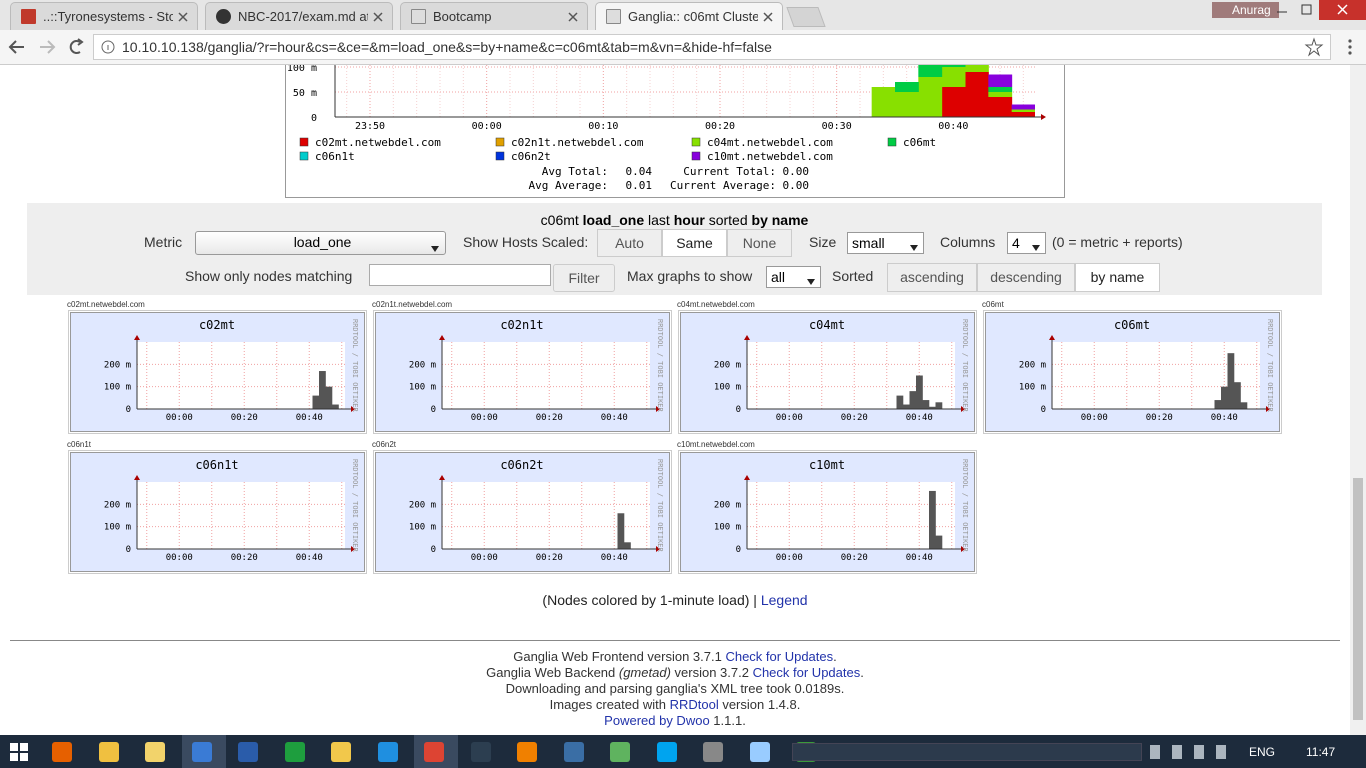 The width and height of the screenshot is (1366, 768). I want to click on sort-button: descending, so click(1026, 277).